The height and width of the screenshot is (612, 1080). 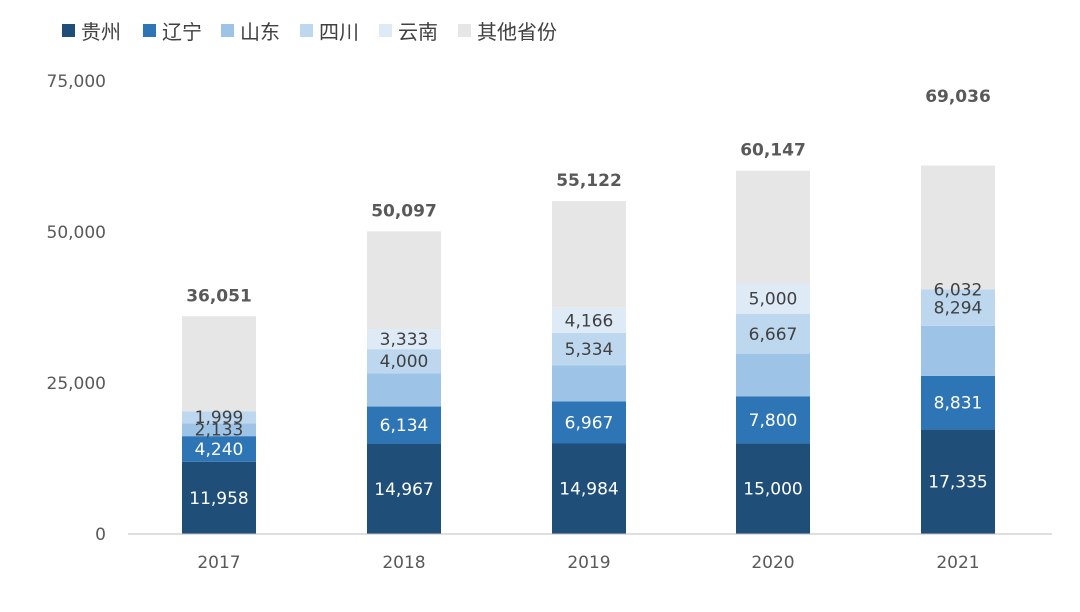 I want to click on data-label-2018-3: 4,000, so click(x=404, y=362).